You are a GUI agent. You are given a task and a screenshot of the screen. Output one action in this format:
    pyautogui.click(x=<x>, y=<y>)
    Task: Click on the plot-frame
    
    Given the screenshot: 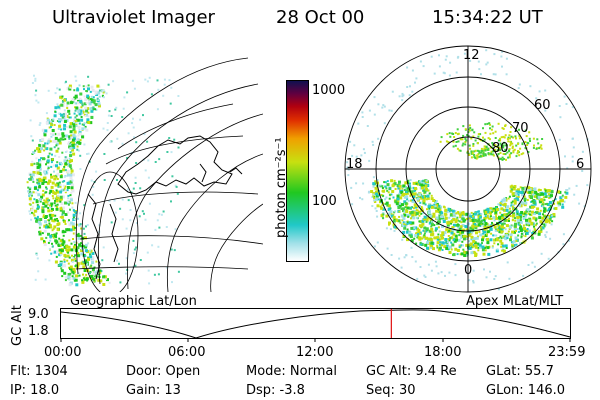 What is the action you would take?
    pyautogui.click(x=315, y=323)
    